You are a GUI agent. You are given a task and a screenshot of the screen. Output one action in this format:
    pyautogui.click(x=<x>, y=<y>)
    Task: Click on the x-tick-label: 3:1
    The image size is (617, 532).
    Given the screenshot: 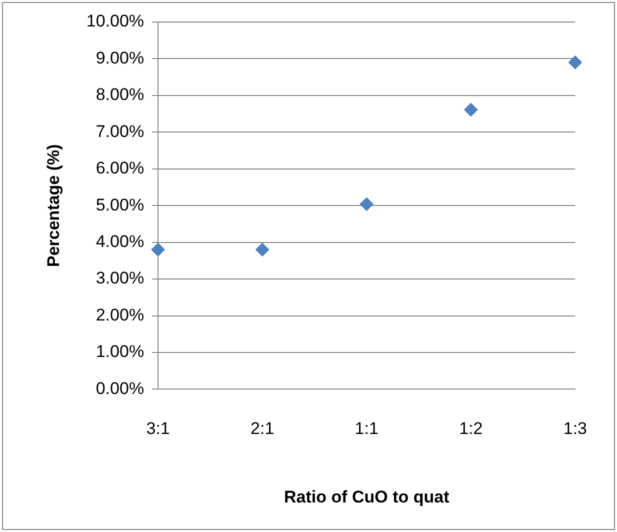 What is the action you would take?
    pyautogui.click(x=158, y=428)
    